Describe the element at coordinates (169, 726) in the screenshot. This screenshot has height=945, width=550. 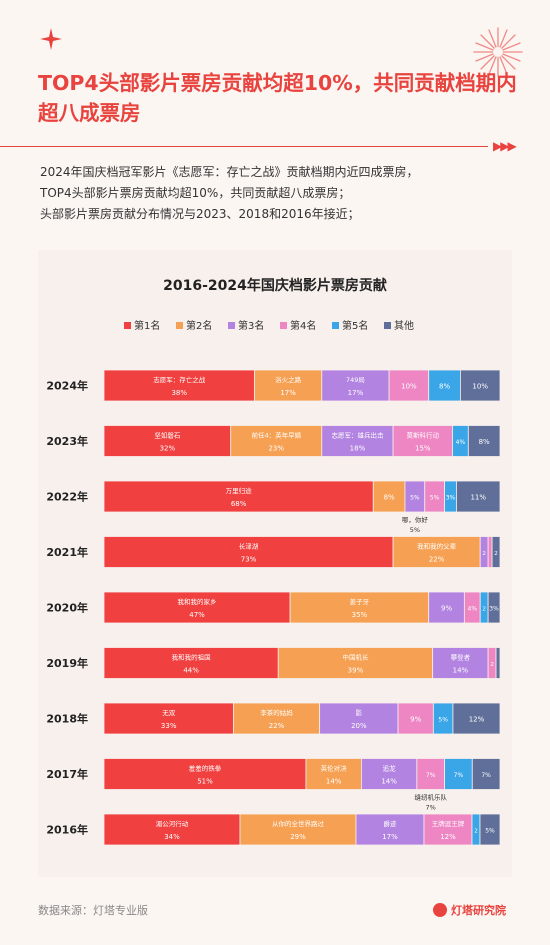
I see `segment-value-label: 33%` at that location.